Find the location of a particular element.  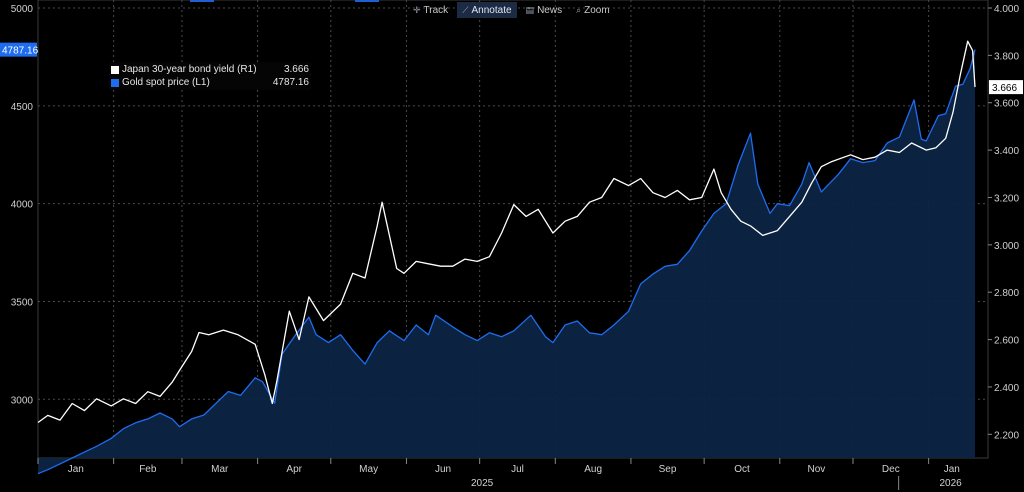

right-last-value-tag is located at coordinates (1006, 87).